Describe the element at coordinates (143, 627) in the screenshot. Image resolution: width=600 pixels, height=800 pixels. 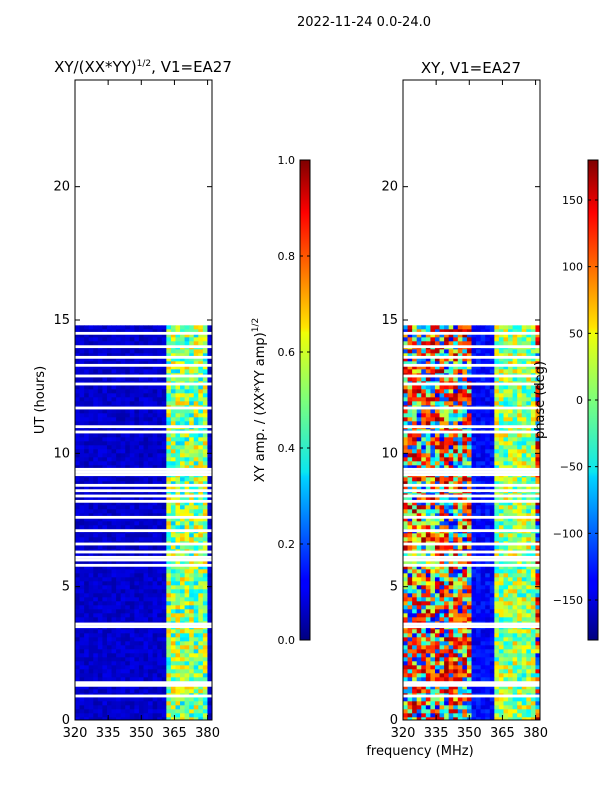
I see `flagged-row` at that location.